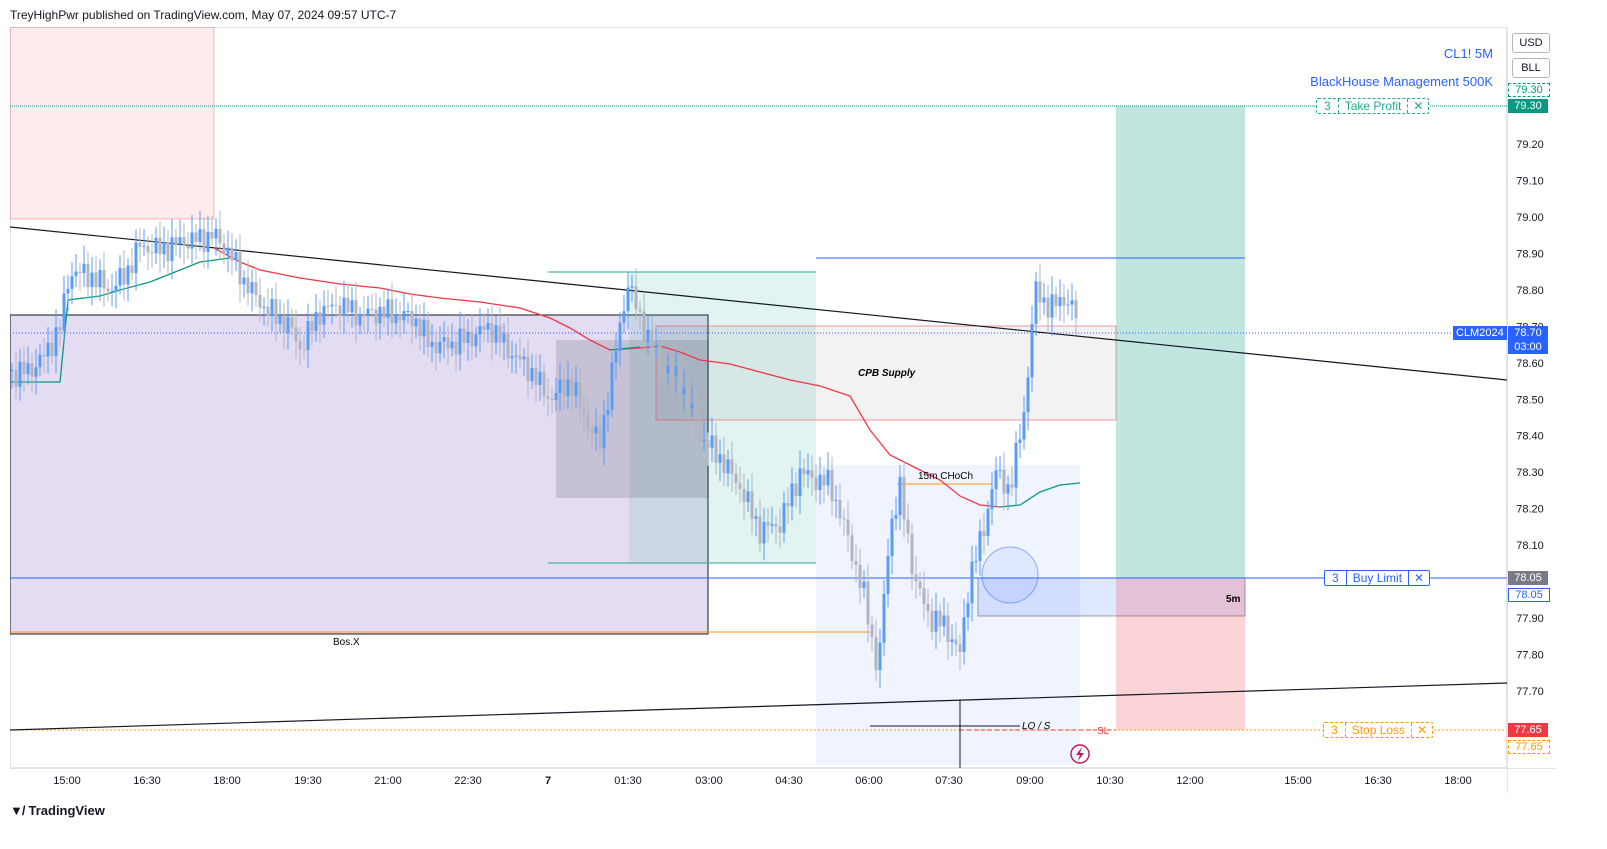 This screenshot has height=849, width=1607. I want to click on five-min-zone, so click(1111, 597).